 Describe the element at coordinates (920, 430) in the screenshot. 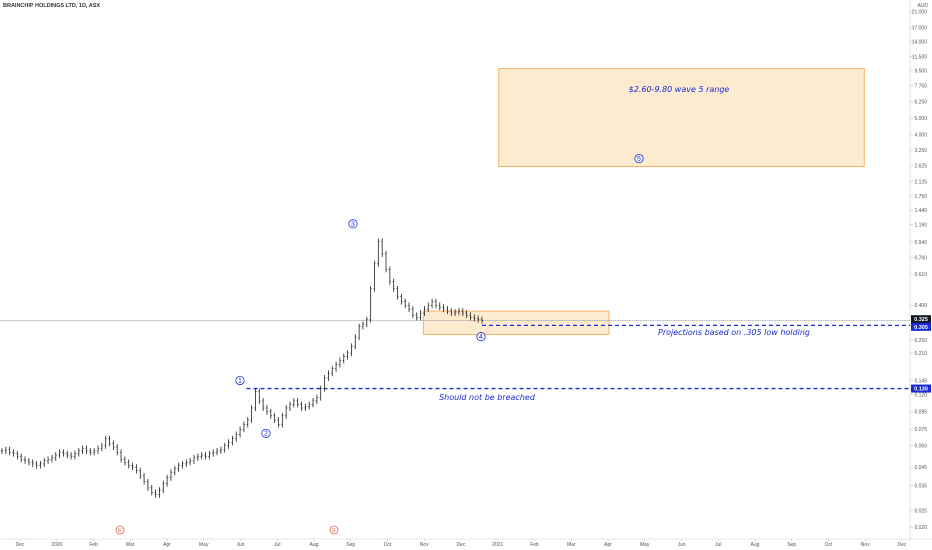

I see `price-tick-label: 0.075` at that location.